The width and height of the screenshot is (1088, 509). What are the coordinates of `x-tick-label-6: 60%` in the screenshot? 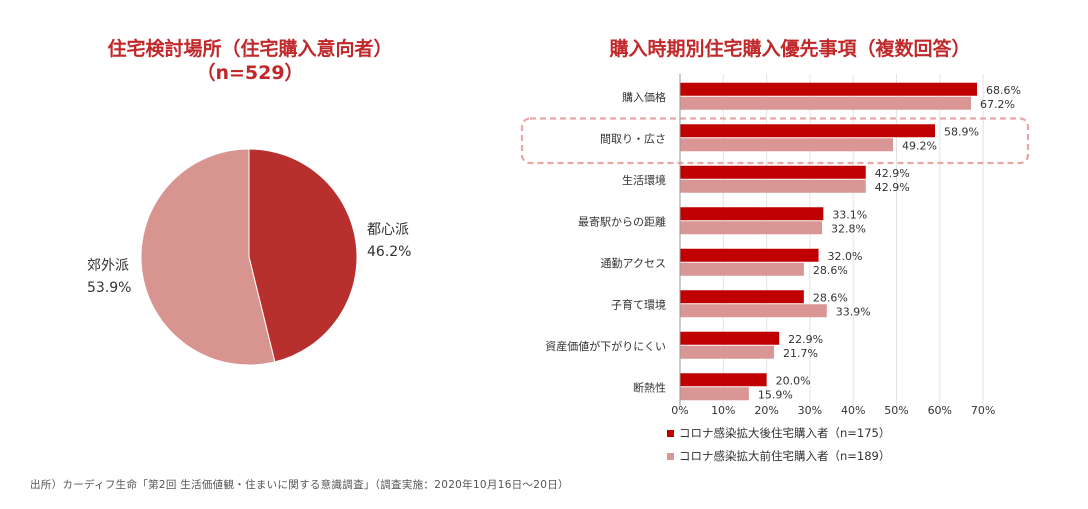 It's located at (940, 410).